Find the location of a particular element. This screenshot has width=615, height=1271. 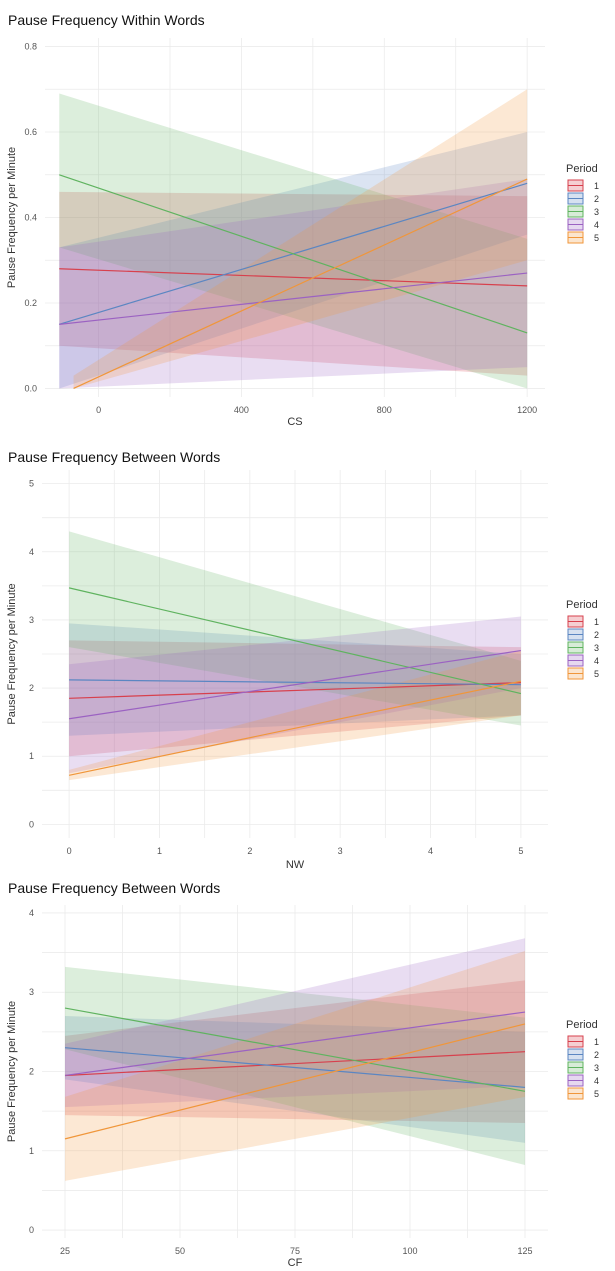

x-axis-label: CF is located at coordinates (295, 1263).